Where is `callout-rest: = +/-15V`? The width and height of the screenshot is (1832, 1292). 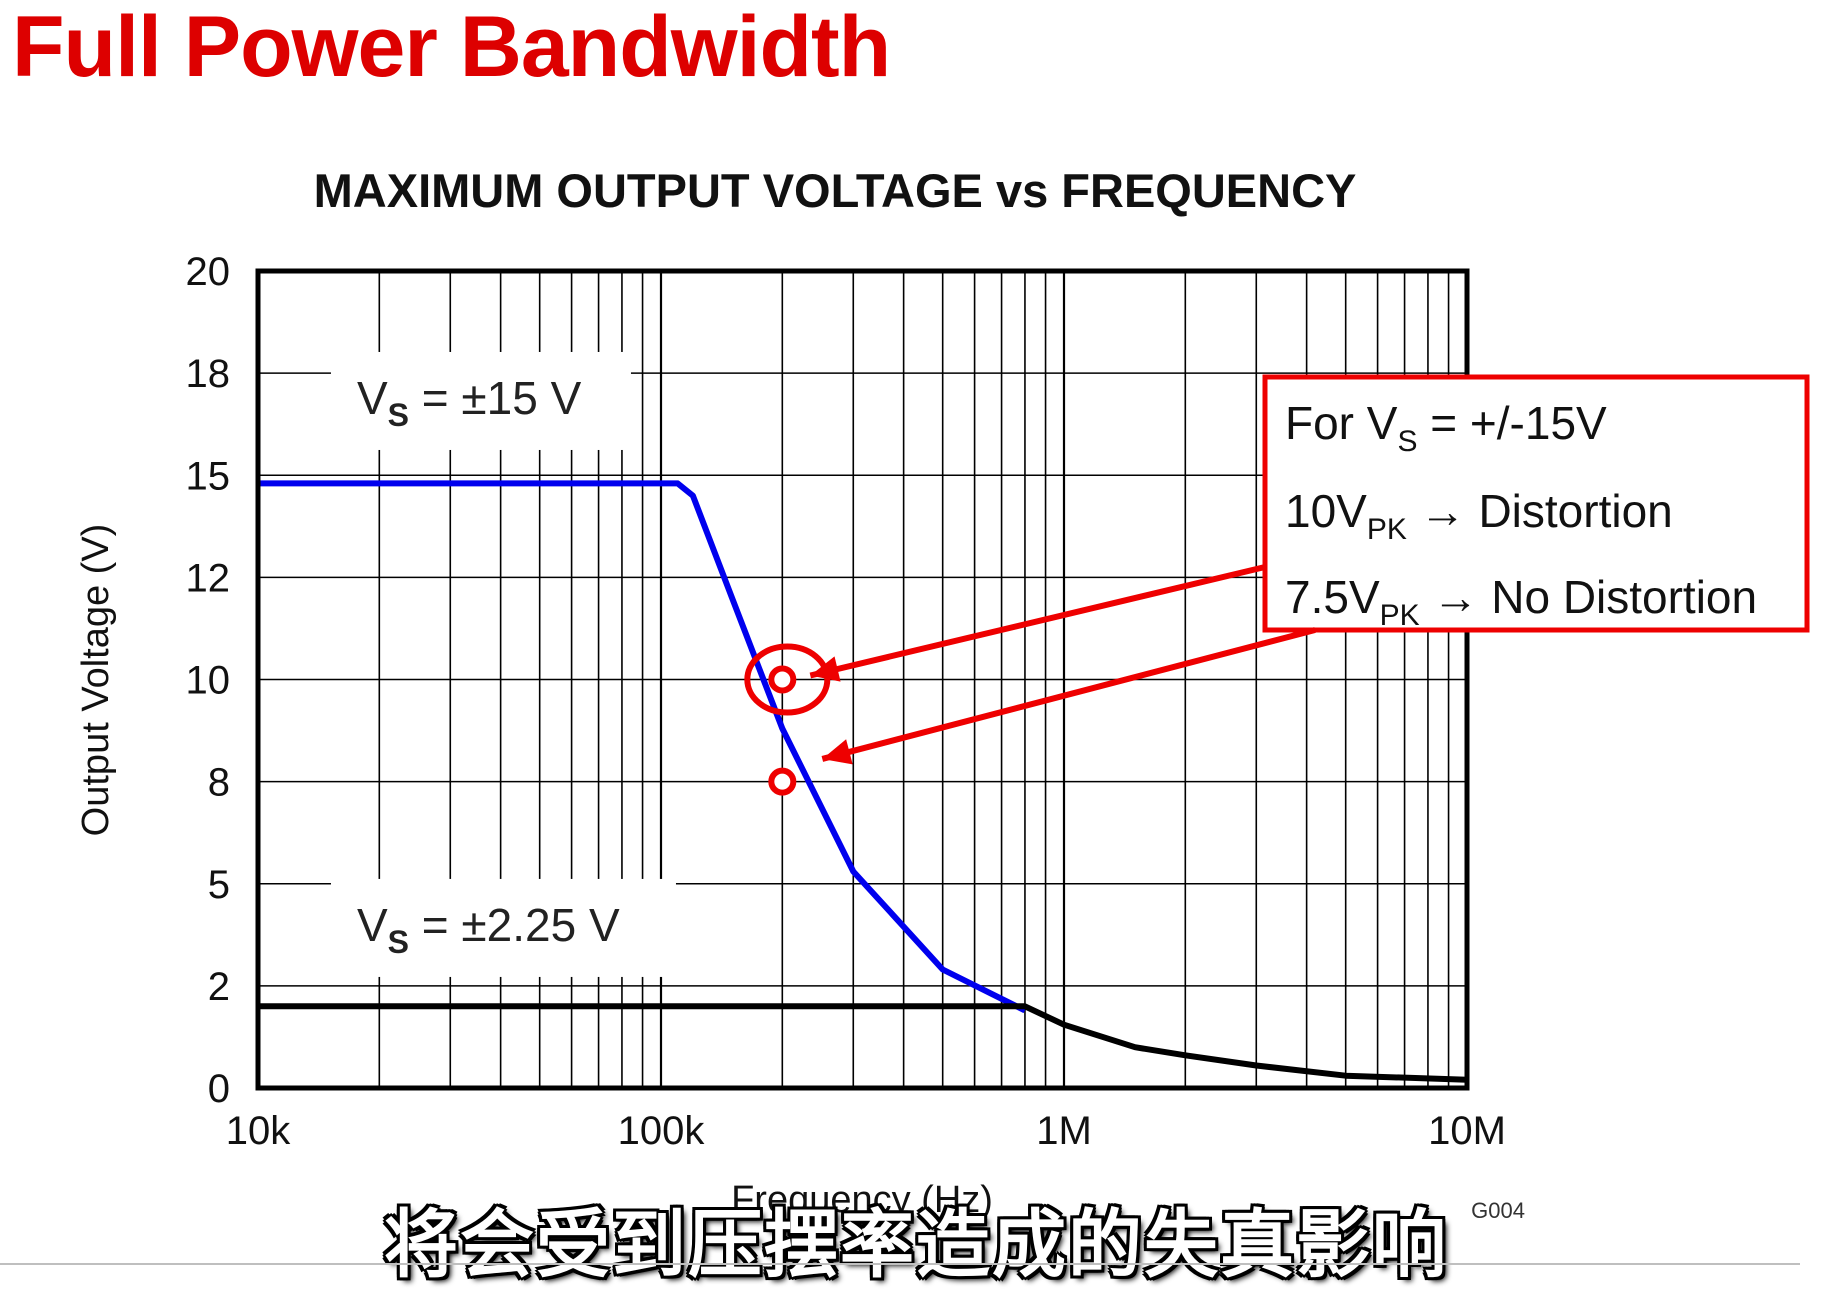 callout-rest: = +/-15V is located at coordinates (1512, 423).